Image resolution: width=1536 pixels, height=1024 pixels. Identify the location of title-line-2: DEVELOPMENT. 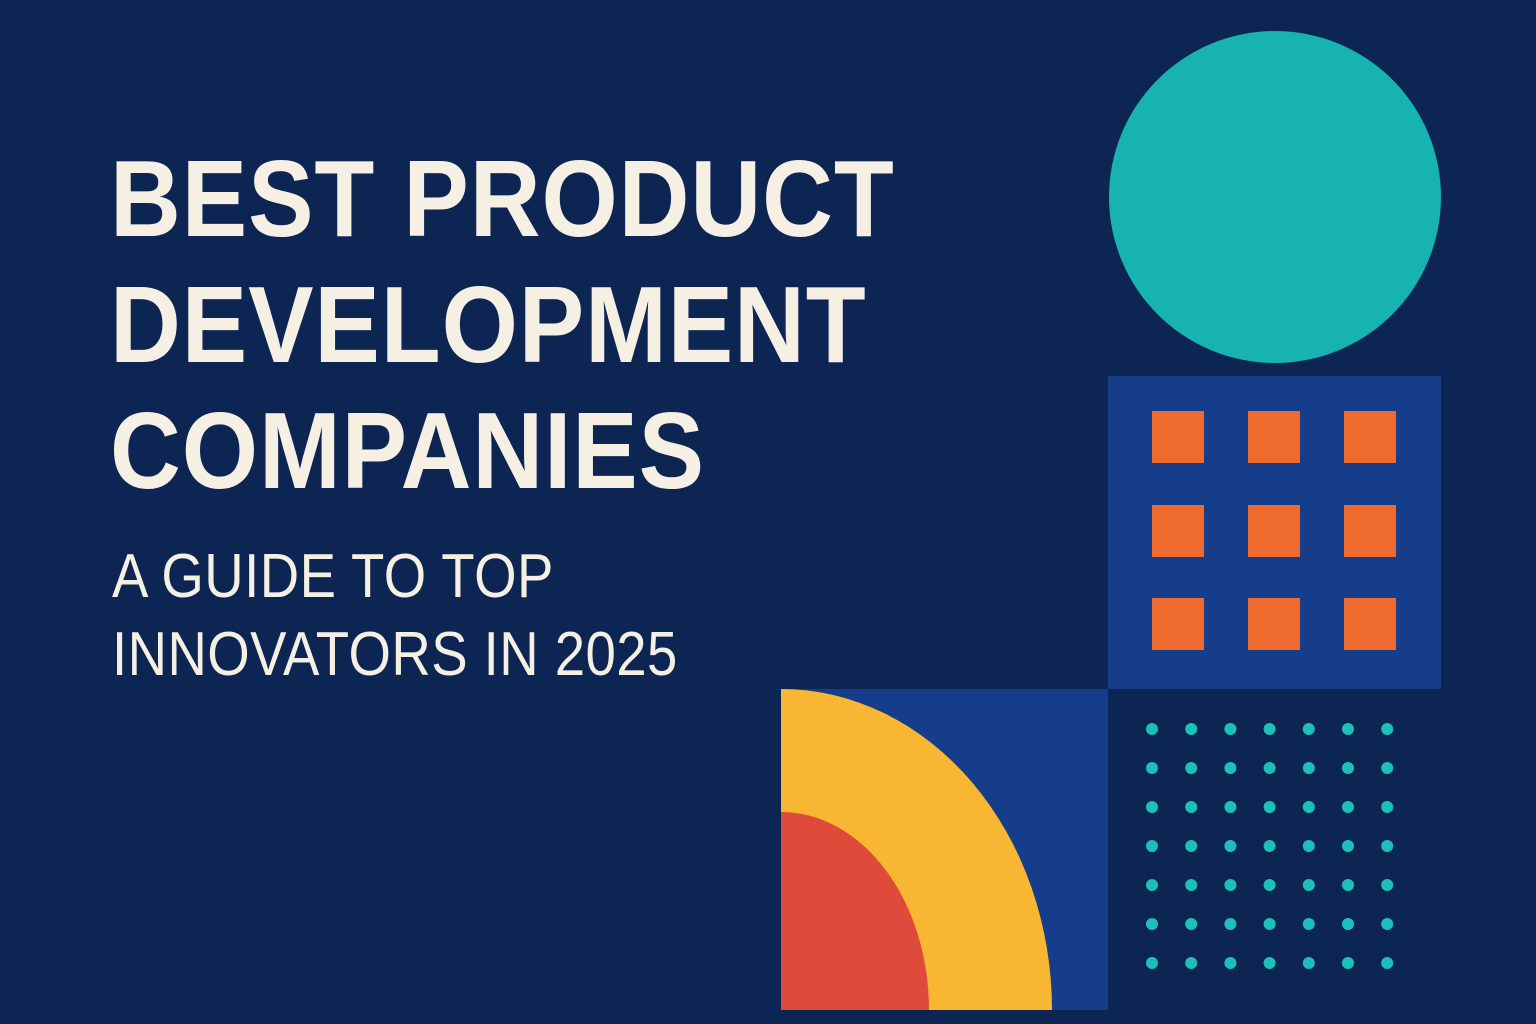
(488, 325).